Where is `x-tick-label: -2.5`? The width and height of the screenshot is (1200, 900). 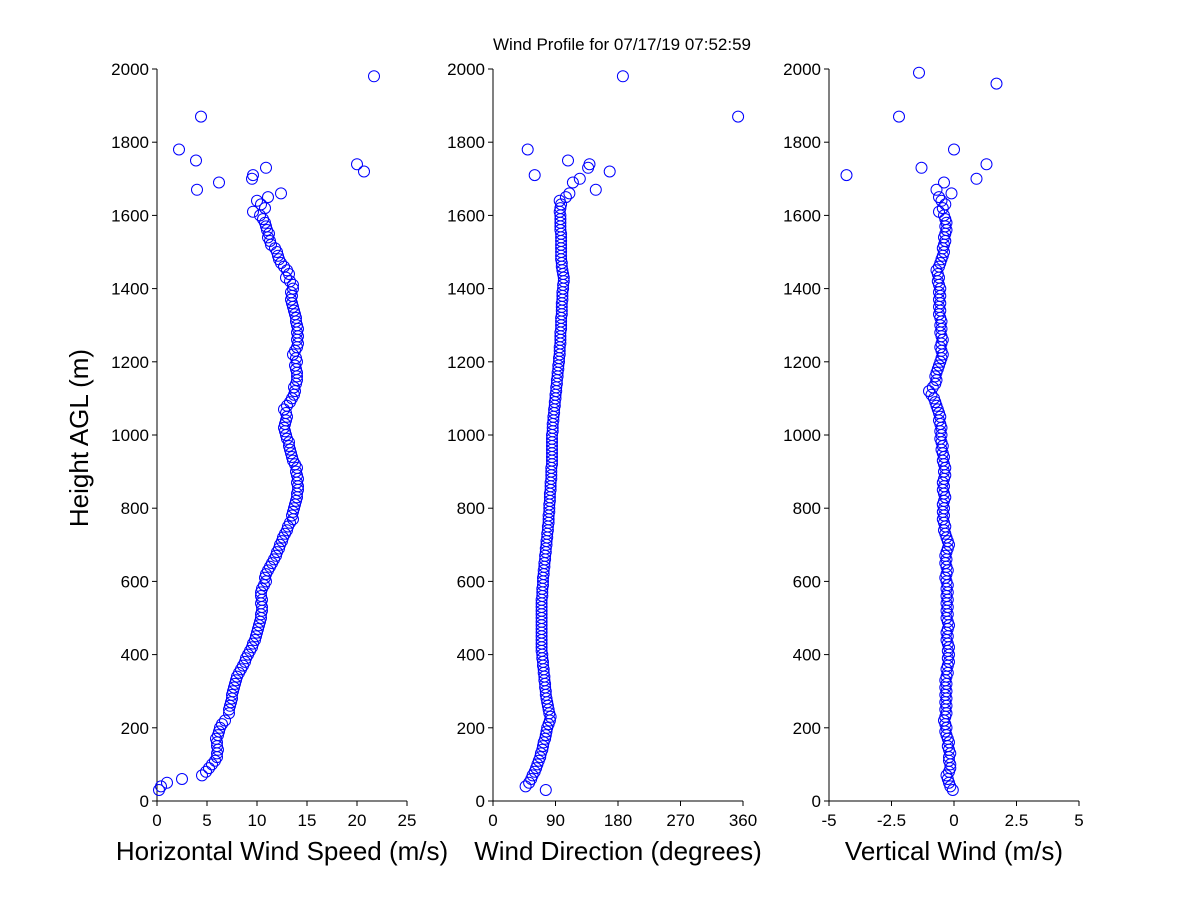
x-tick-label: -2.5 is located at coordinates (891, 820).